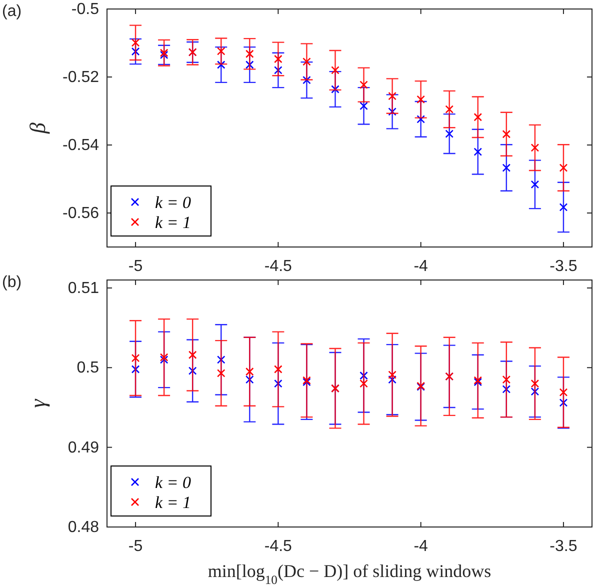 This screenshot has height=588, width=603. I want to click on y-axis-title: β, so click(37, 128).